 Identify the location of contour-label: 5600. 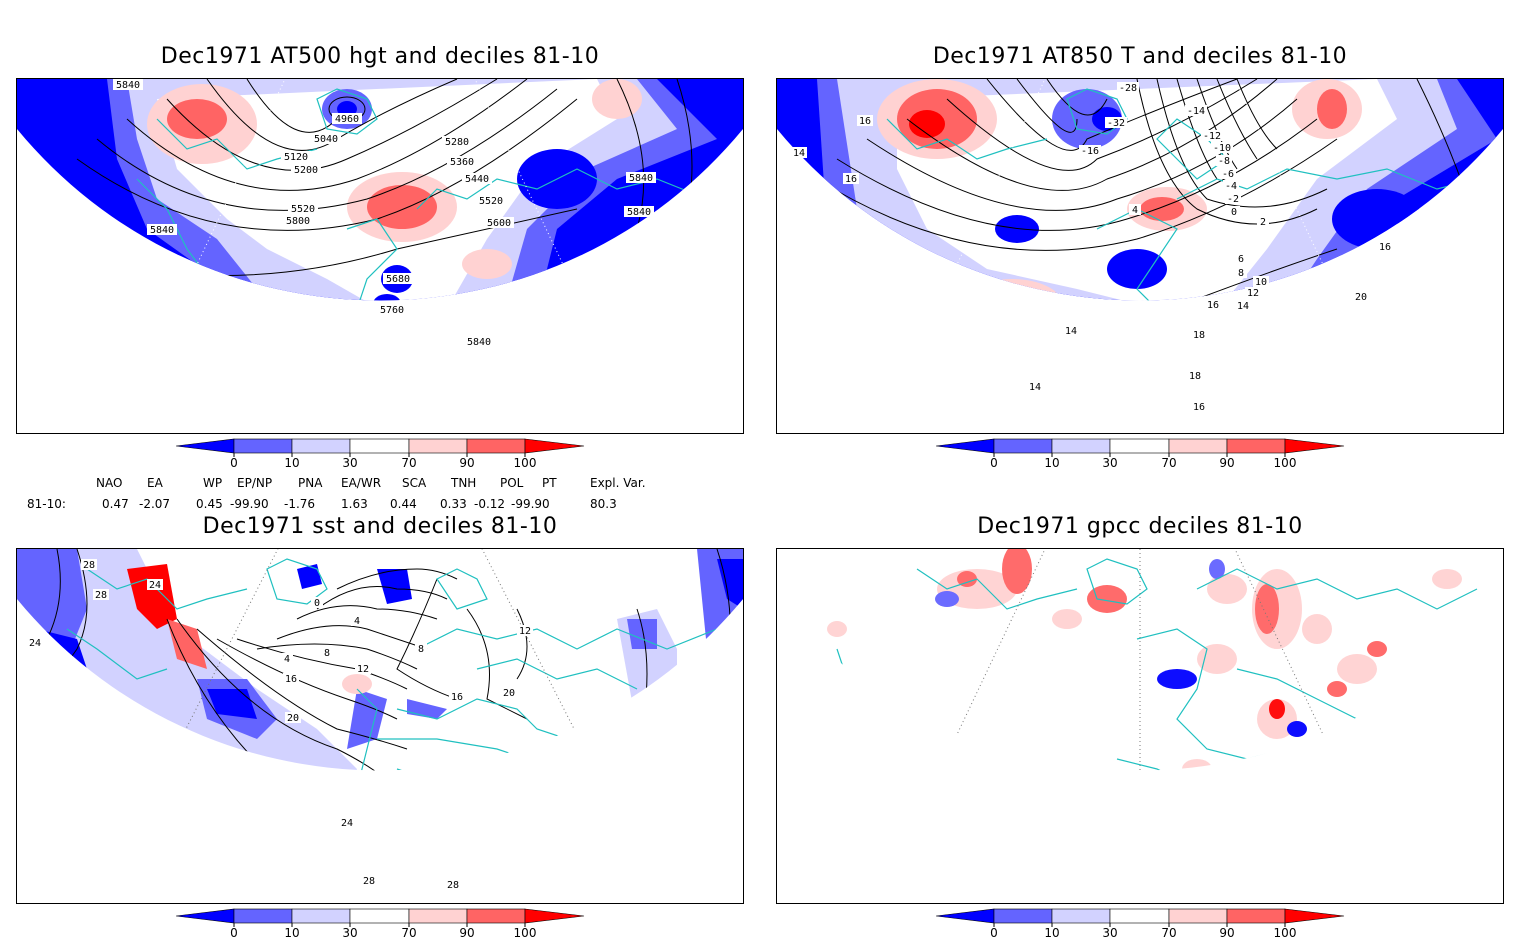
(499, 223).